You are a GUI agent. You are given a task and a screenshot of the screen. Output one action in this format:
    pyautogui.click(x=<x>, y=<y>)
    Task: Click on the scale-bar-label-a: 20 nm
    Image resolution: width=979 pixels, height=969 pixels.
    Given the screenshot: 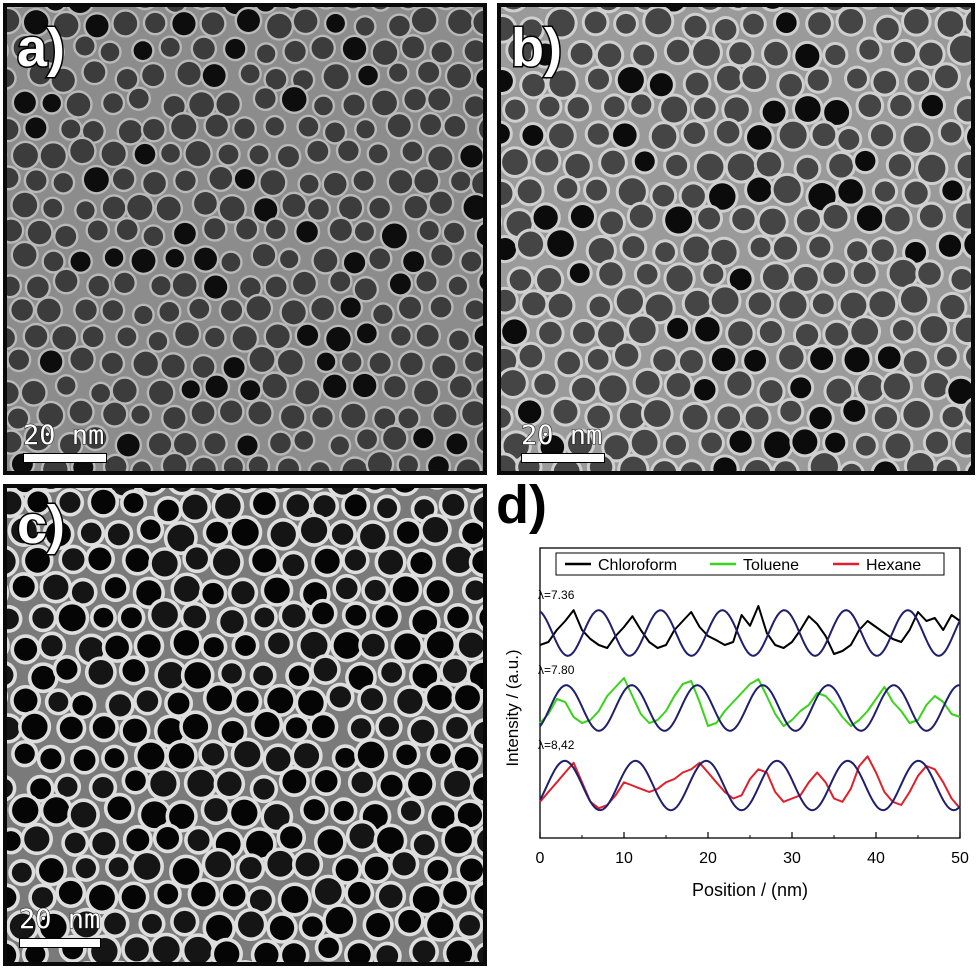 What is the action you would take?
    pyautogui.click(x=63, y=435)
    